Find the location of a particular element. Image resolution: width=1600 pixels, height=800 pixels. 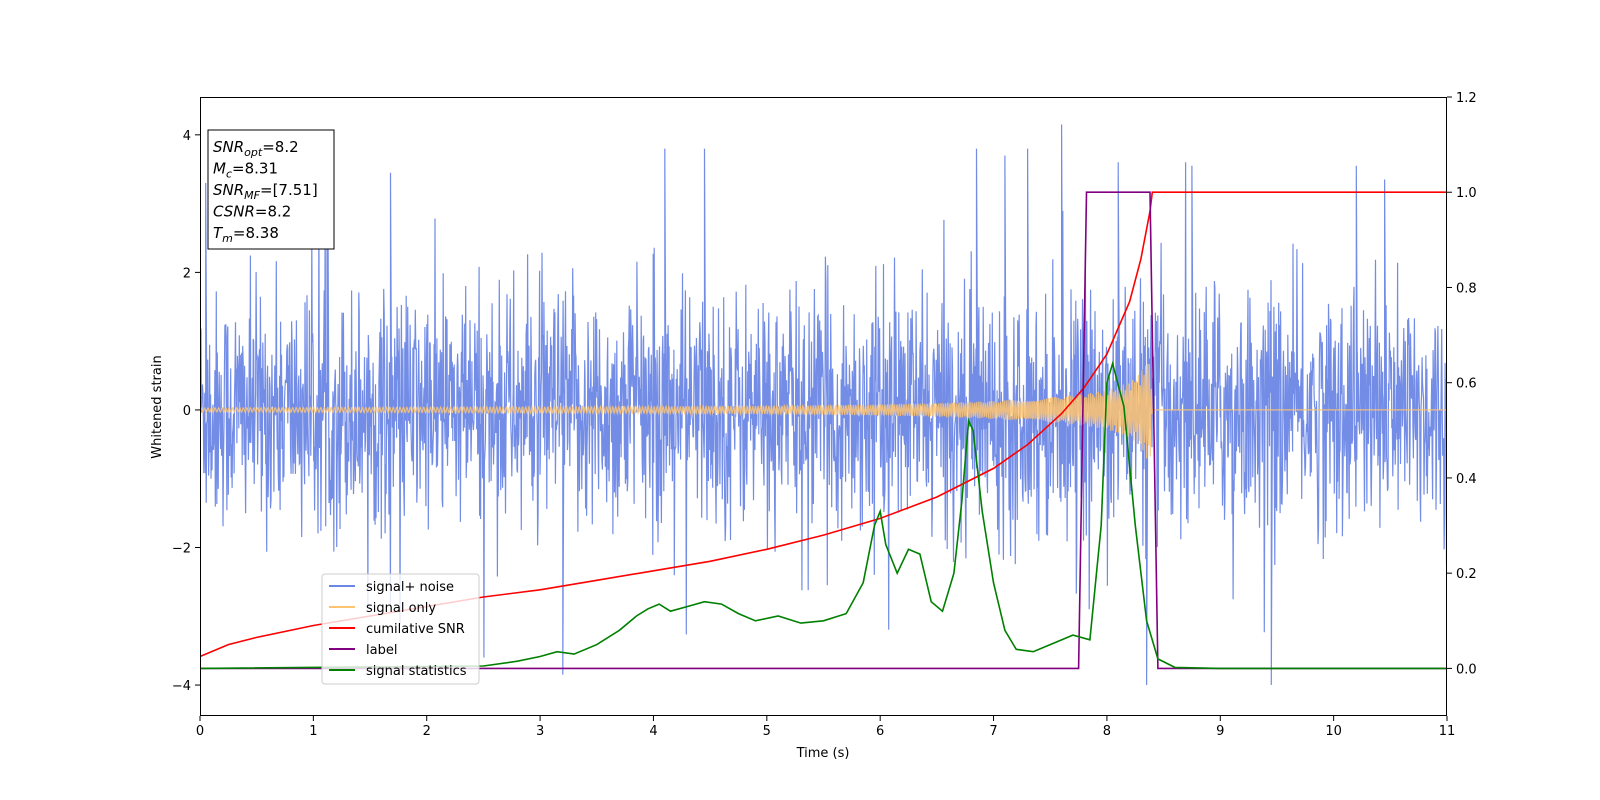

y-ticks: −4 −2 0 2 4 is located at coordinates (186, 411).